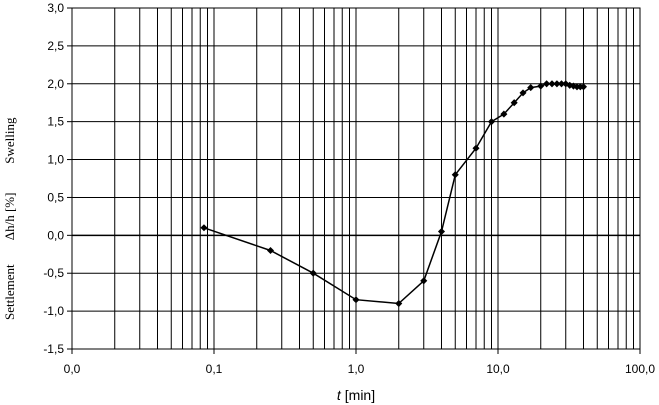 The width and height of the screenshot is (659, 405). I want to click on y-axis-label-settlement: Settlement, so click(9, 292).